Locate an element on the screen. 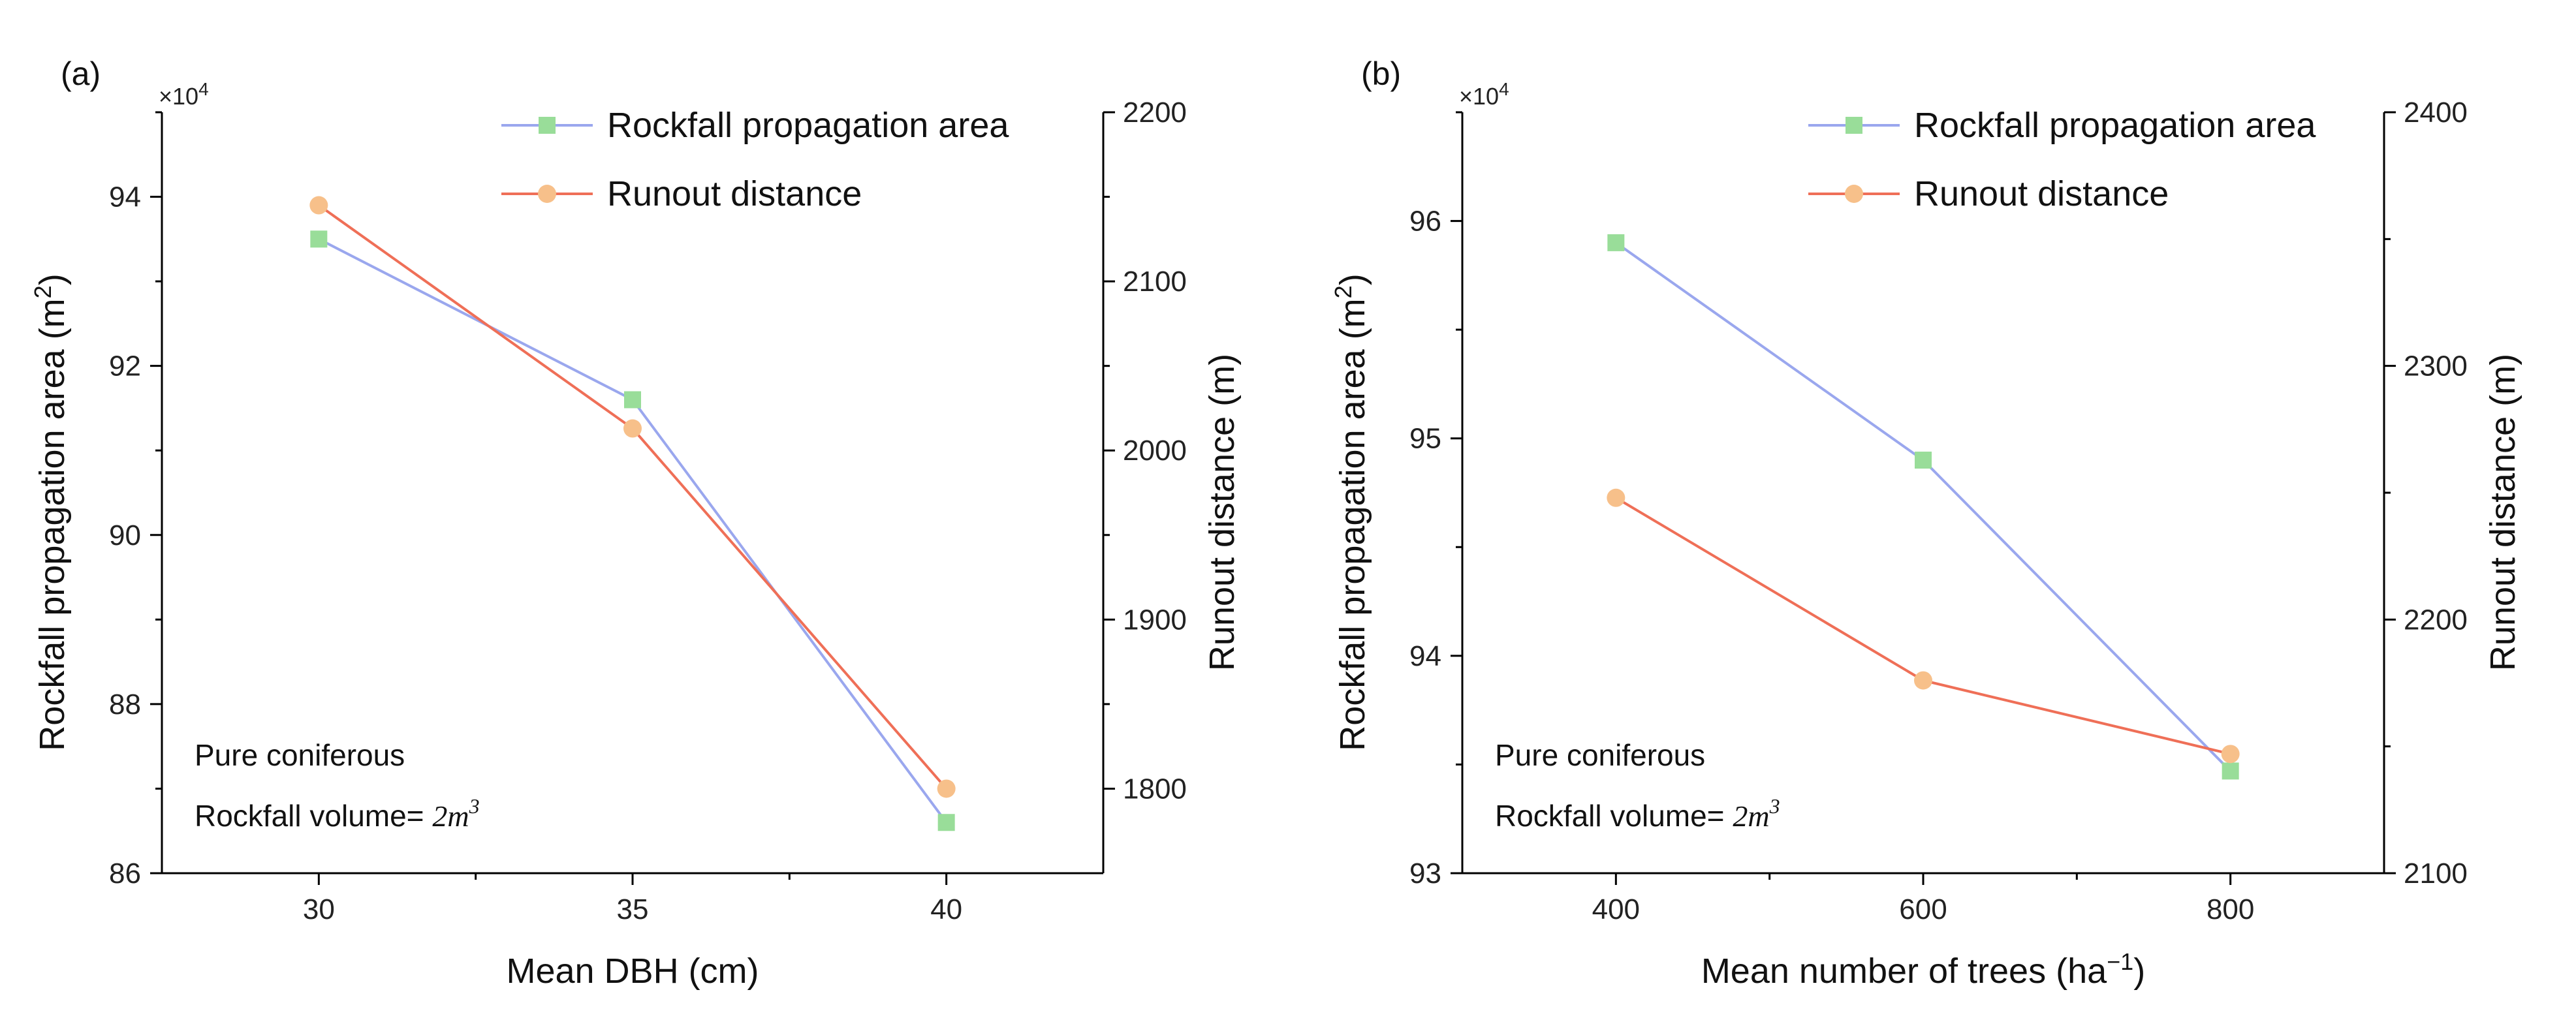 The height and width of the screenshot is (1022, 2576). y-left-tick-label: 90 is located at coordinates (125, 535).